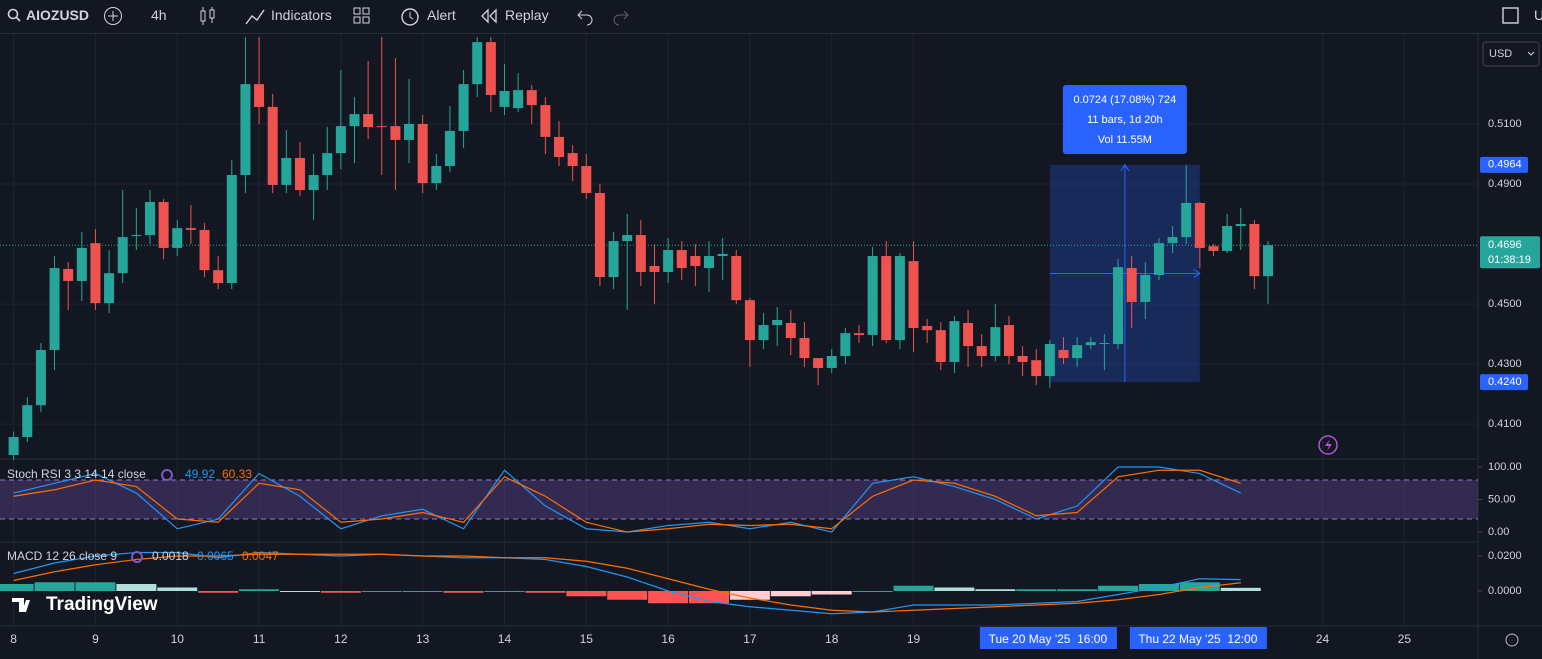 The height and width of the screenshot is (659, 1542). What do you see at coordinates (208, 16) in the screenshot?
I see `chart-style` at bounding box center [208, 16].